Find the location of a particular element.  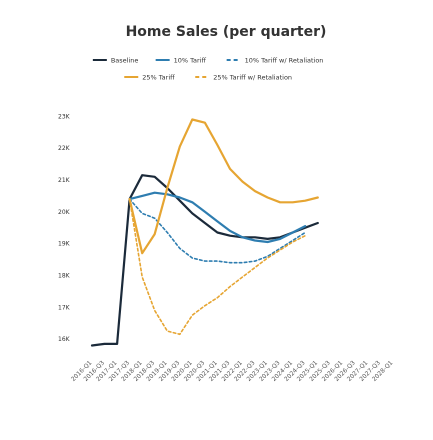

y-tick-label: 20K is located at coordinates (64, 212).